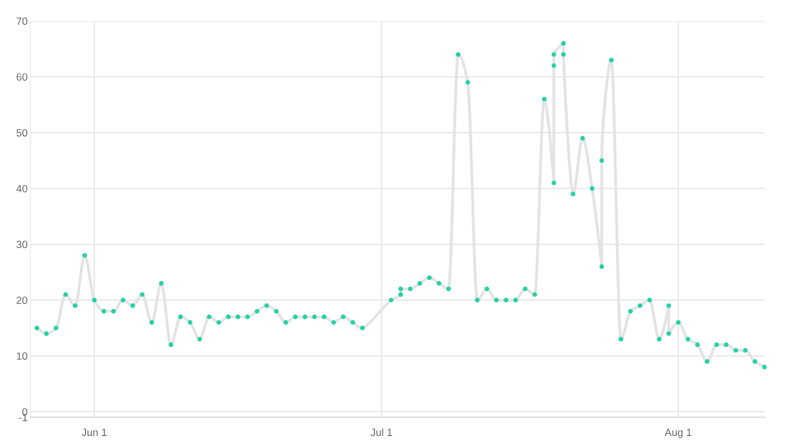 The height and width of the screenshot is (446, 790). What do you see at coordinates (381, 432) in the screenshot?
I see `x-tick-label: Jul 1` at bounding box center [381, 432].